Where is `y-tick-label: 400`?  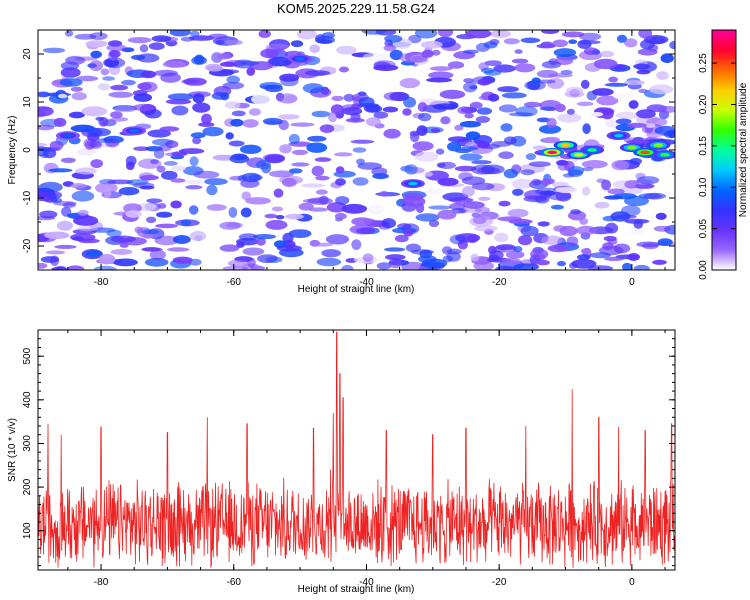 y-tick-label: 400 is located at coordinates (27, 399).